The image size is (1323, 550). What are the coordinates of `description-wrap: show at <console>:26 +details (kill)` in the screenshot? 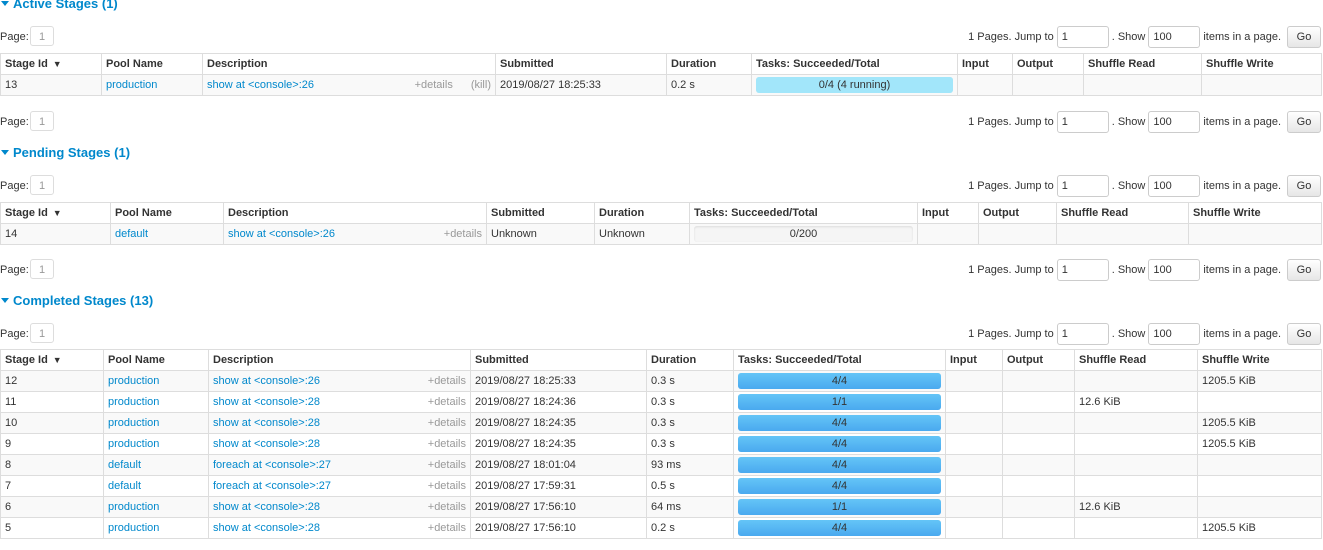 It's located at (349, 85).